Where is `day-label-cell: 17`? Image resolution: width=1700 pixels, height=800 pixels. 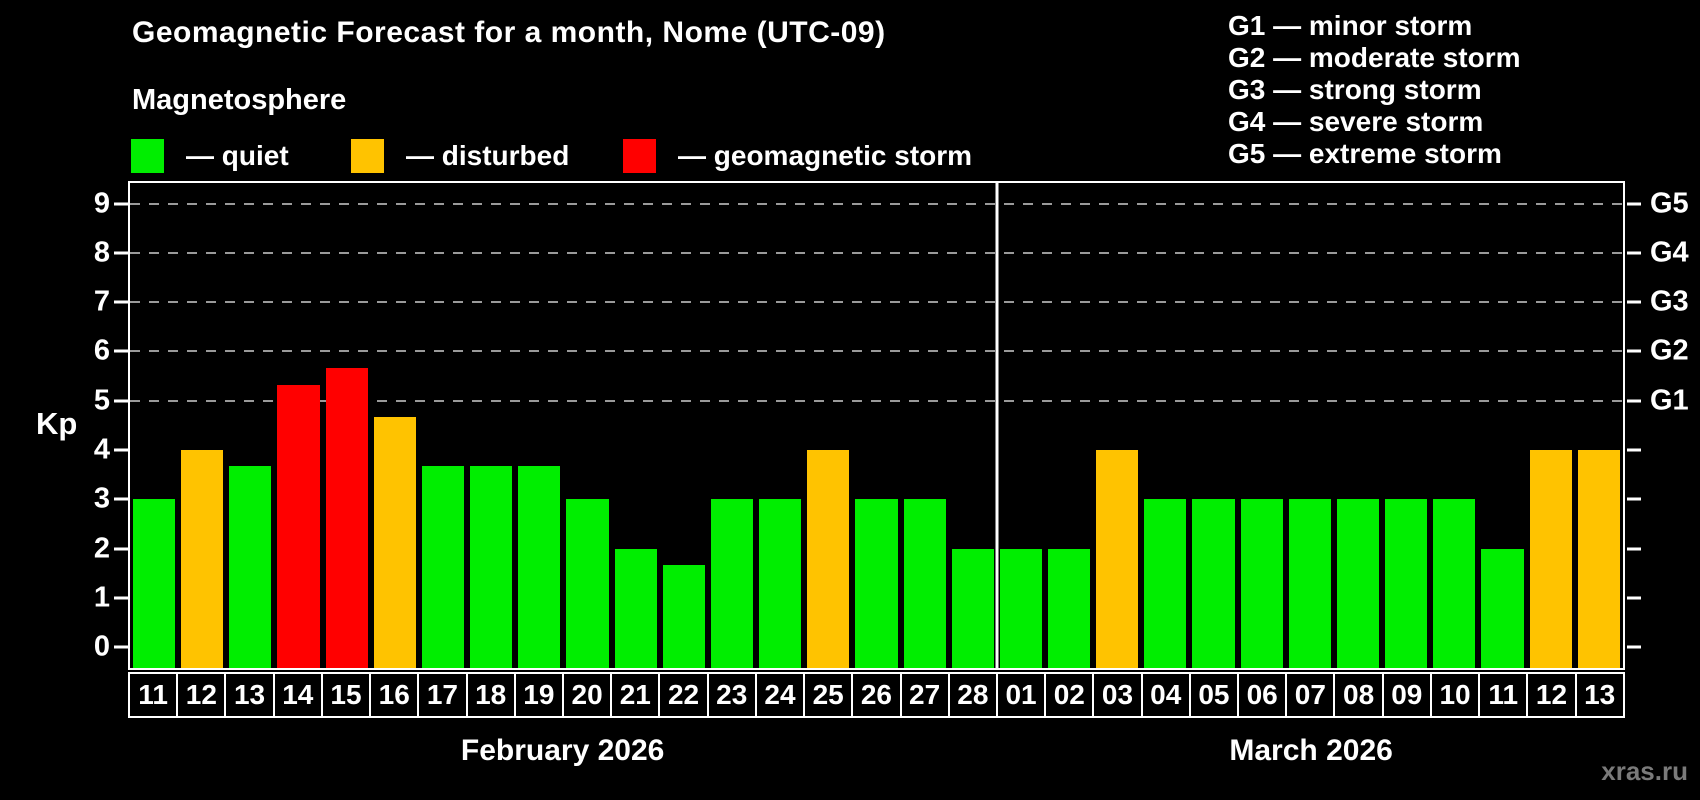 day-label-cell: 17 is located at coordinates (442, 695).